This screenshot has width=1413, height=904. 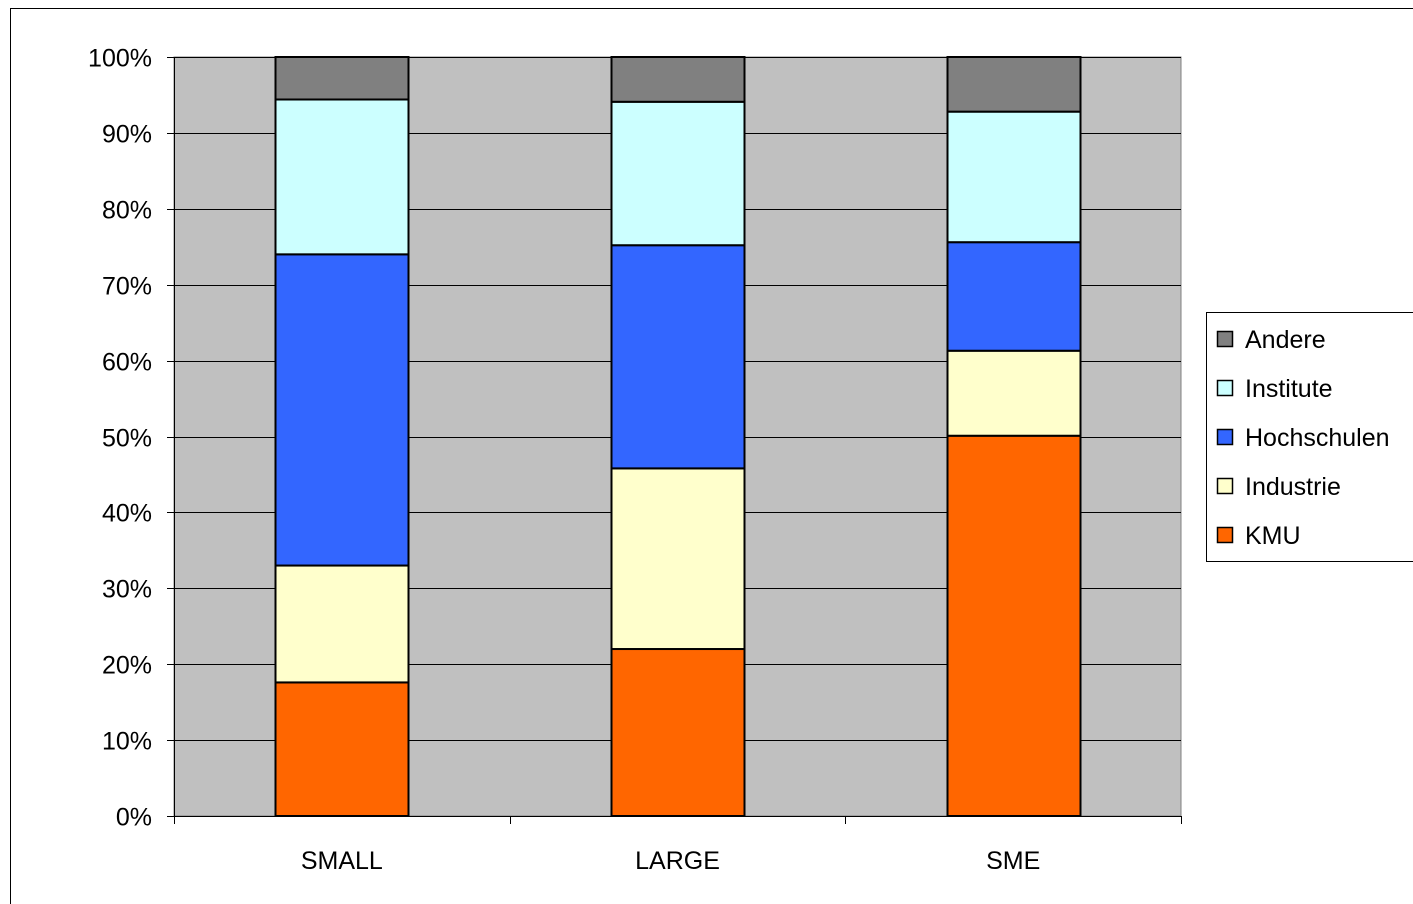 I want to click on y-tick-label: 90%, so click(x=127, y=135).